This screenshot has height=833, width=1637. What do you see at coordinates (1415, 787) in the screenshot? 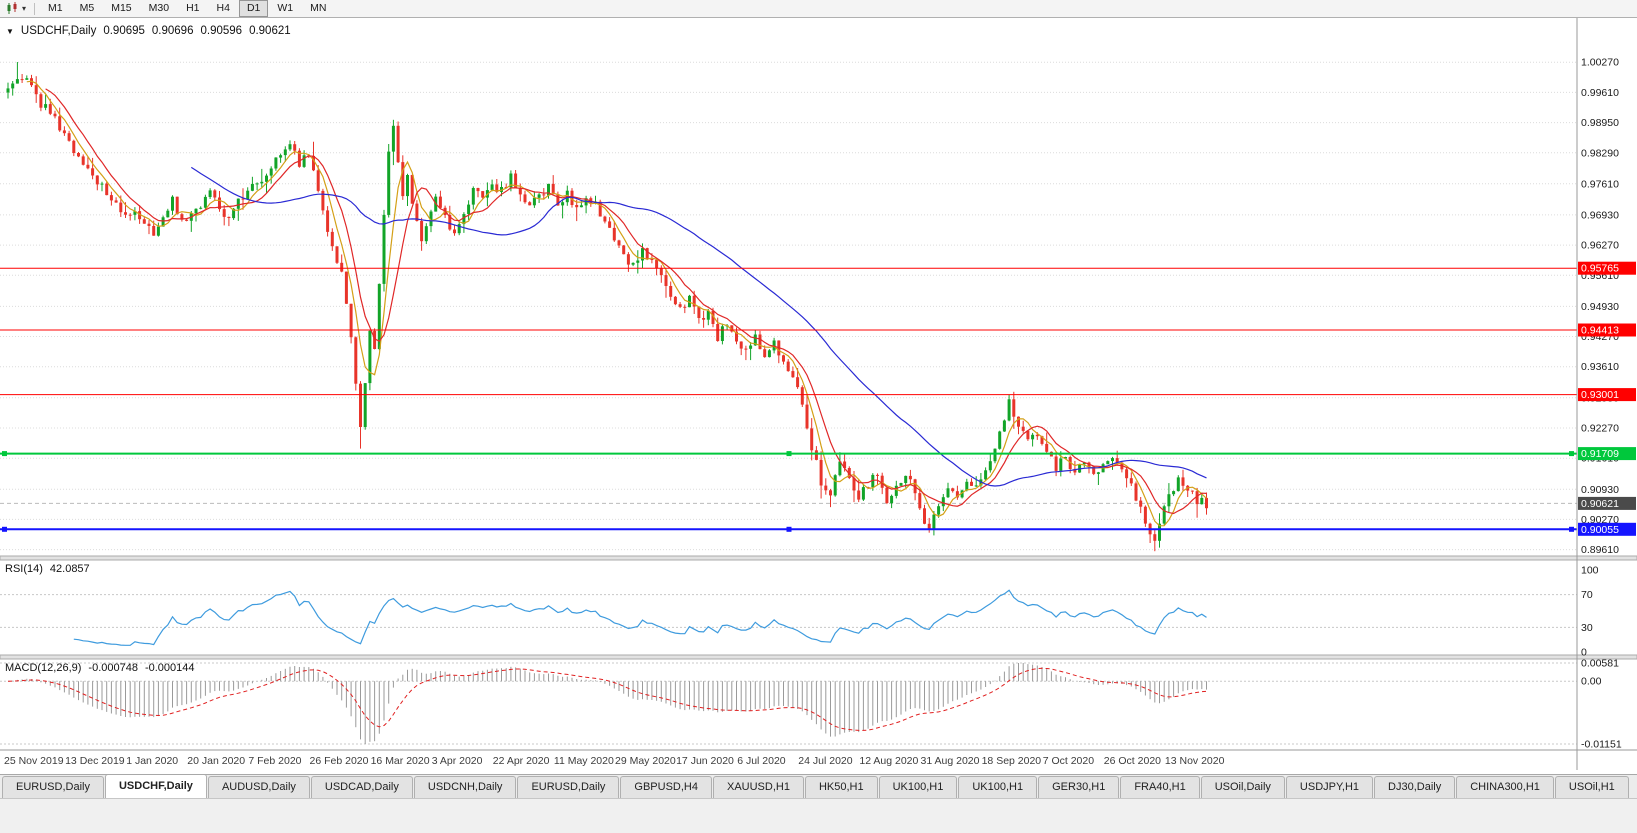
I see `chart-tab-DJ30,Daily: DJ30,Daily` at bounding box center [1415, 787].